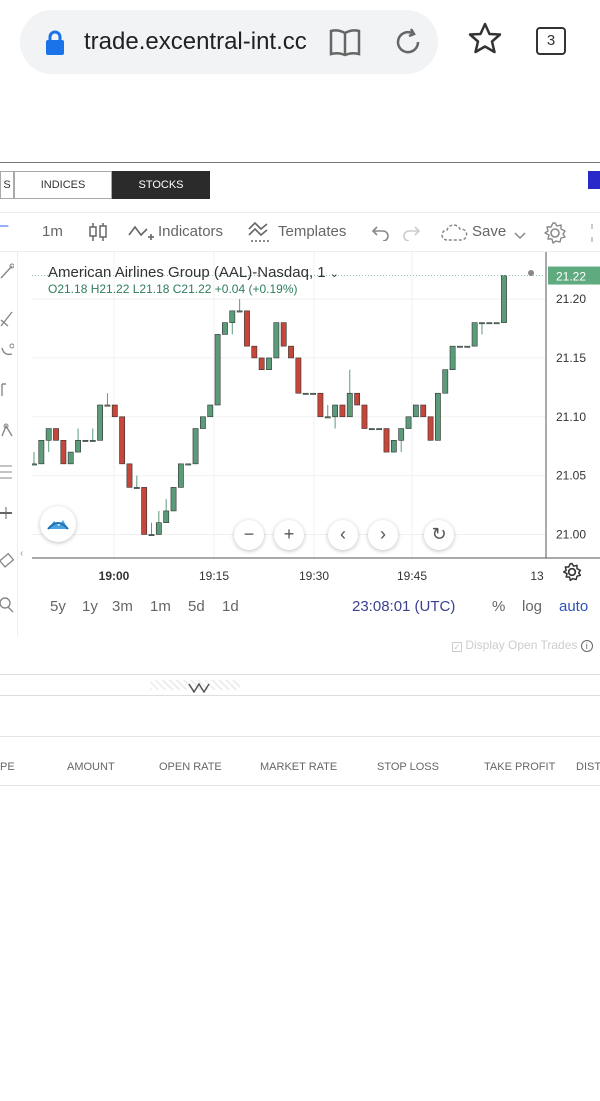 Image resolution: width=600 pixels, height=1101 pixels. Describe the element at coordinates (214, 576) in the screenshot. I see `x-tick-label: 19:15` at that location.